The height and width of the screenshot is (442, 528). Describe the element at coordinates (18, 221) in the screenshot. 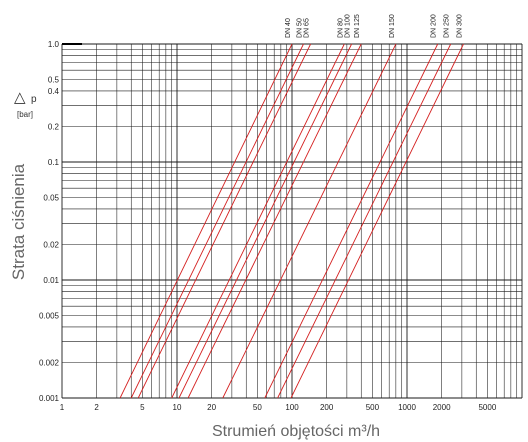

I see `y-axis-title: Strata ciśnienia` at that location.